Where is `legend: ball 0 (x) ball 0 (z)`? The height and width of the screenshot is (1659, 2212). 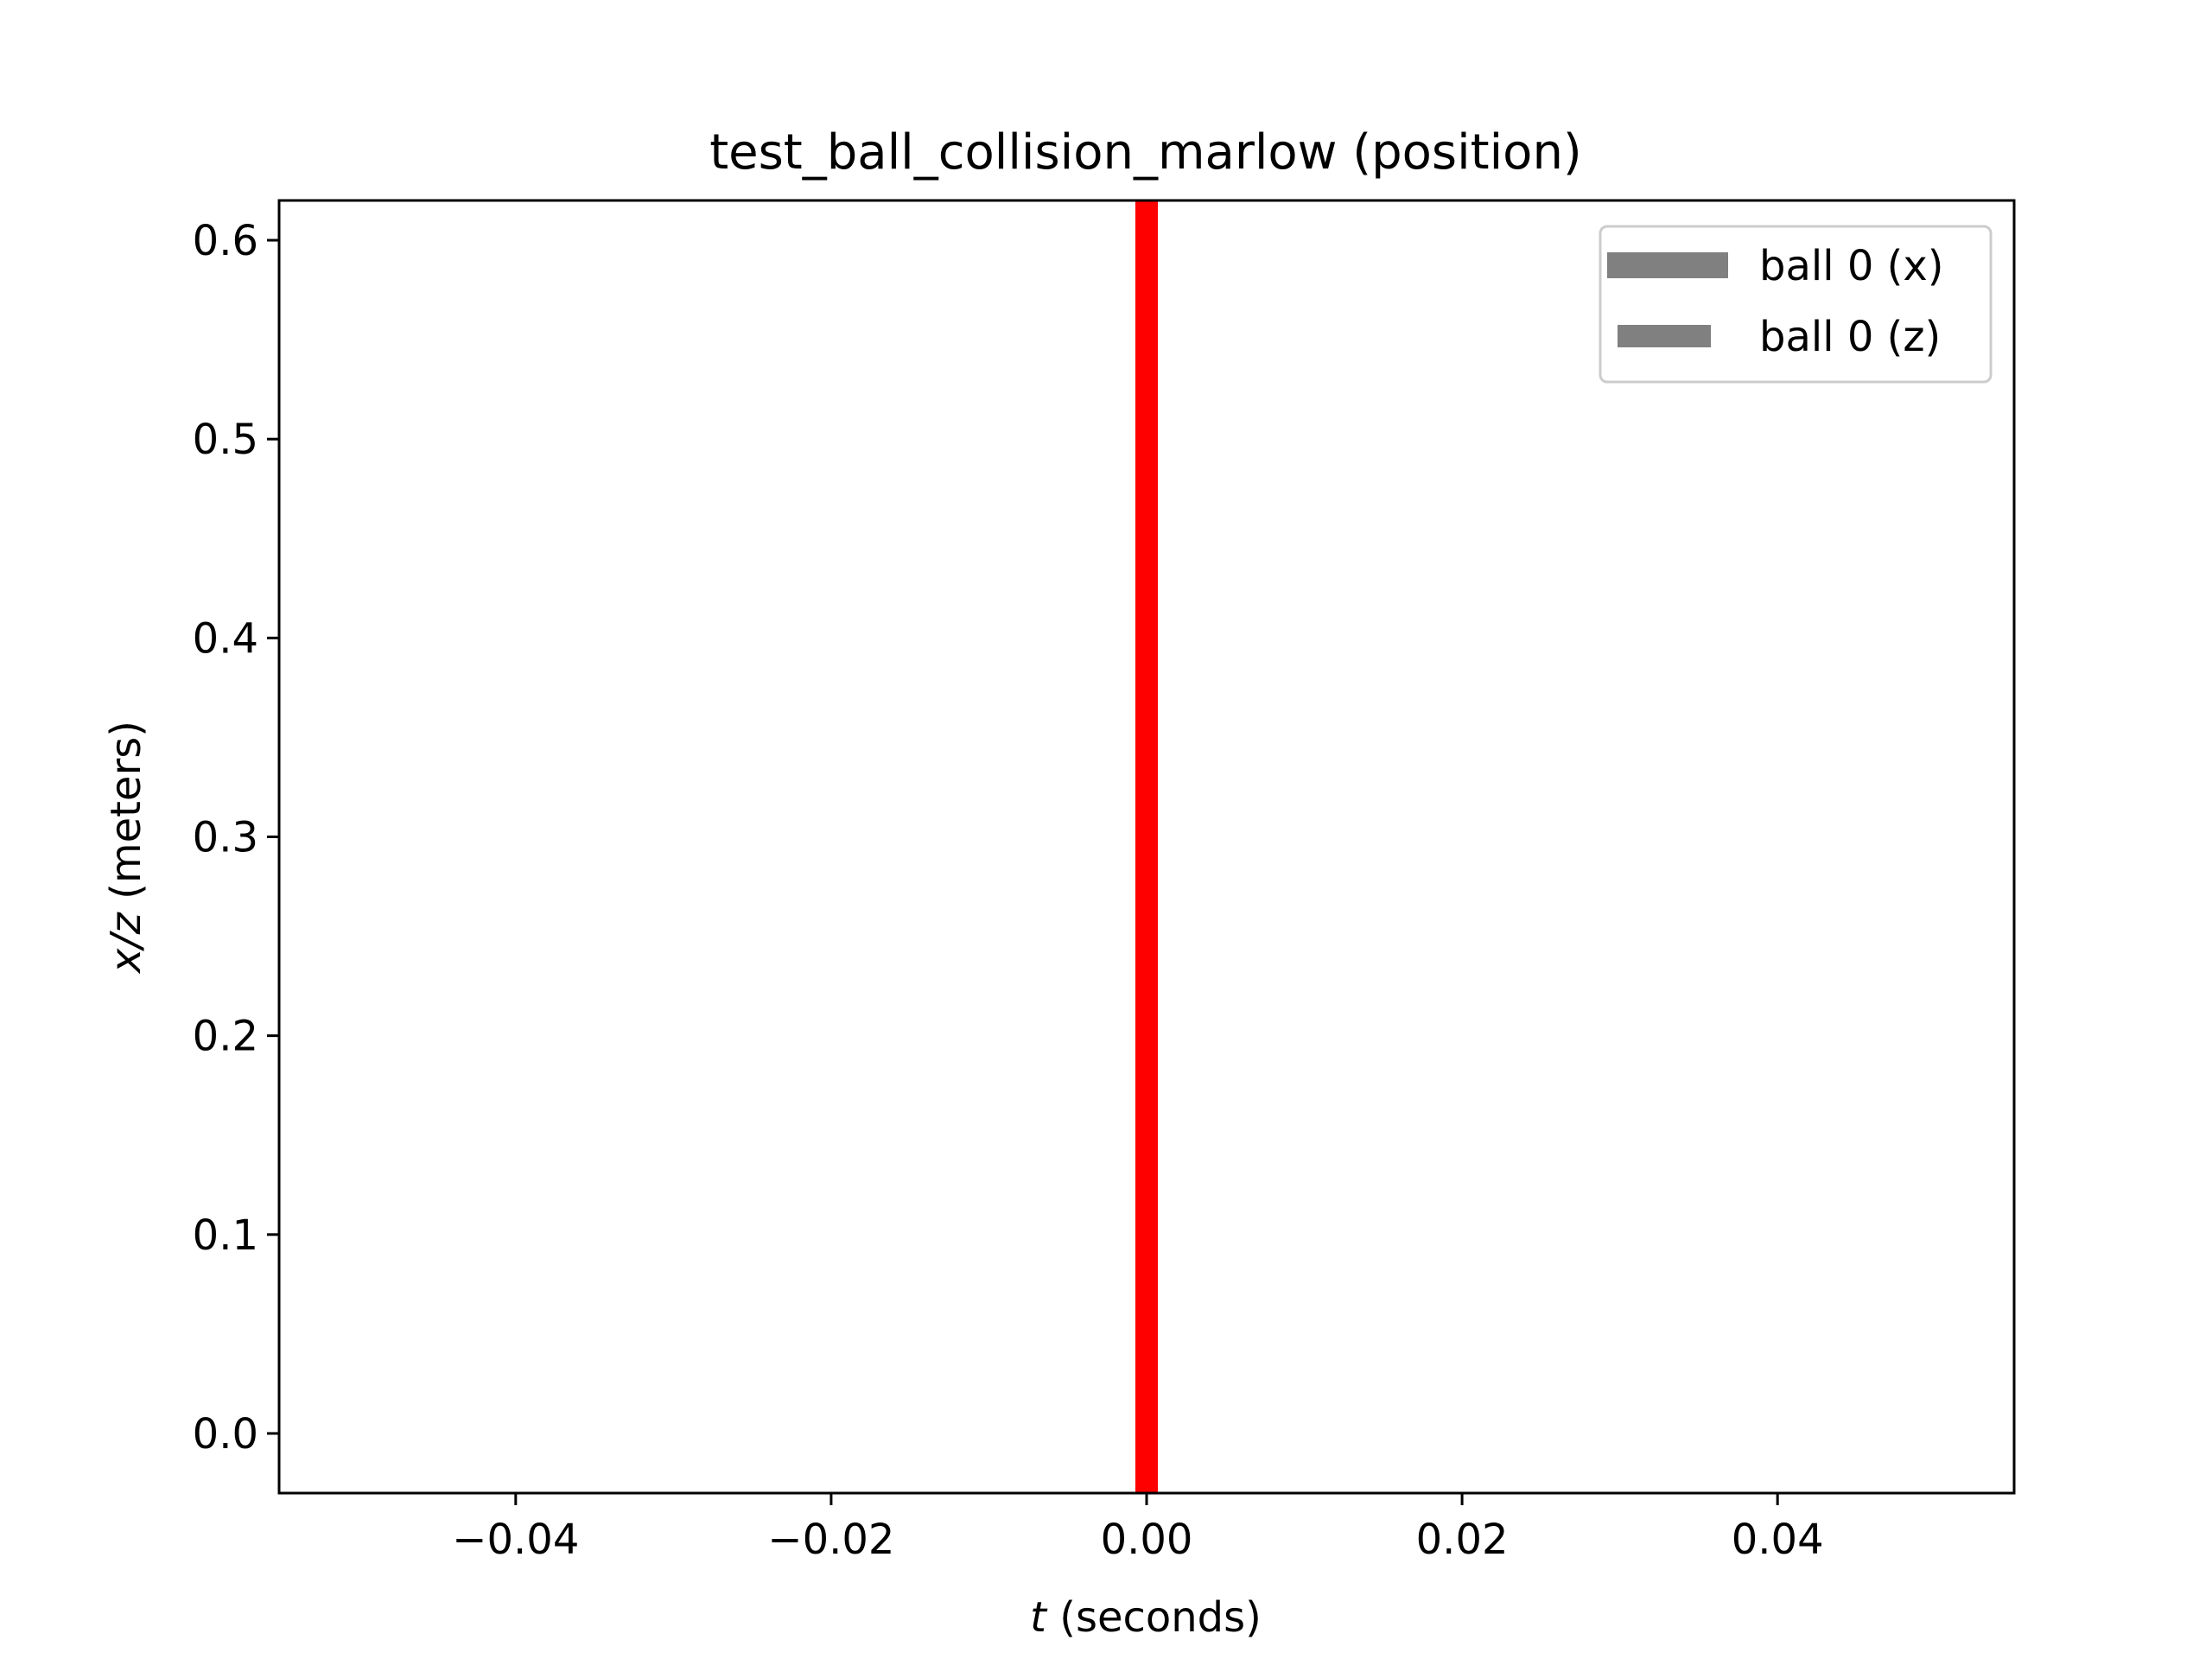
legend: ball 0 (x) ball 0 (z) is located at coordinates (1796, 304).